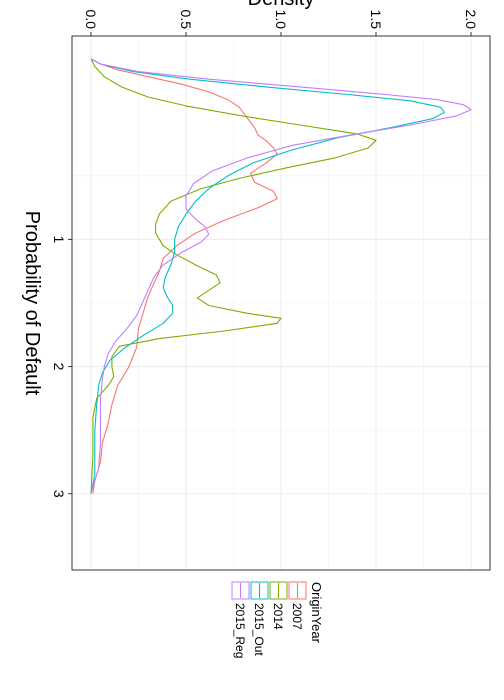 The height and width of the screenshot is (700, 504). I want to click on x-axis-title: Probability of Default, so click(32, 303).